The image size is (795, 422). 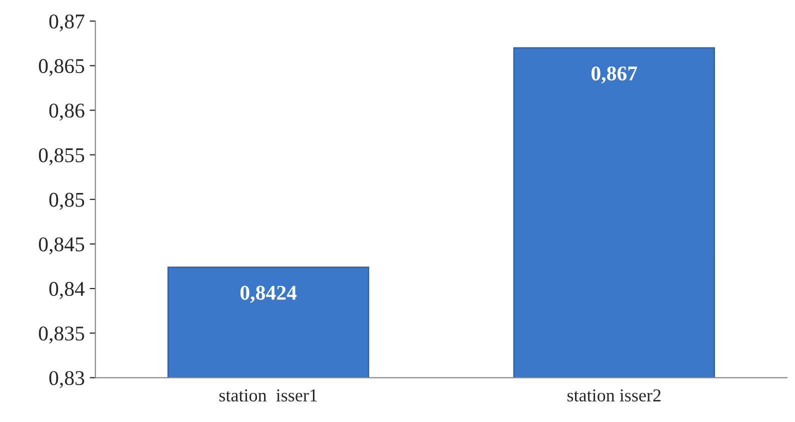 I want to click on y-tick-label: 0,86, so click(x=66, y=112).